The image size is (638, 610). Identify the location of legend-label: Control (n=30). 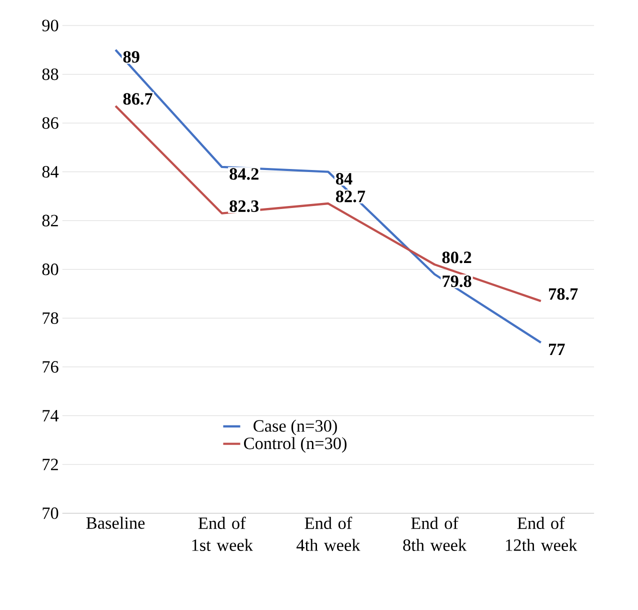
(295, 445).